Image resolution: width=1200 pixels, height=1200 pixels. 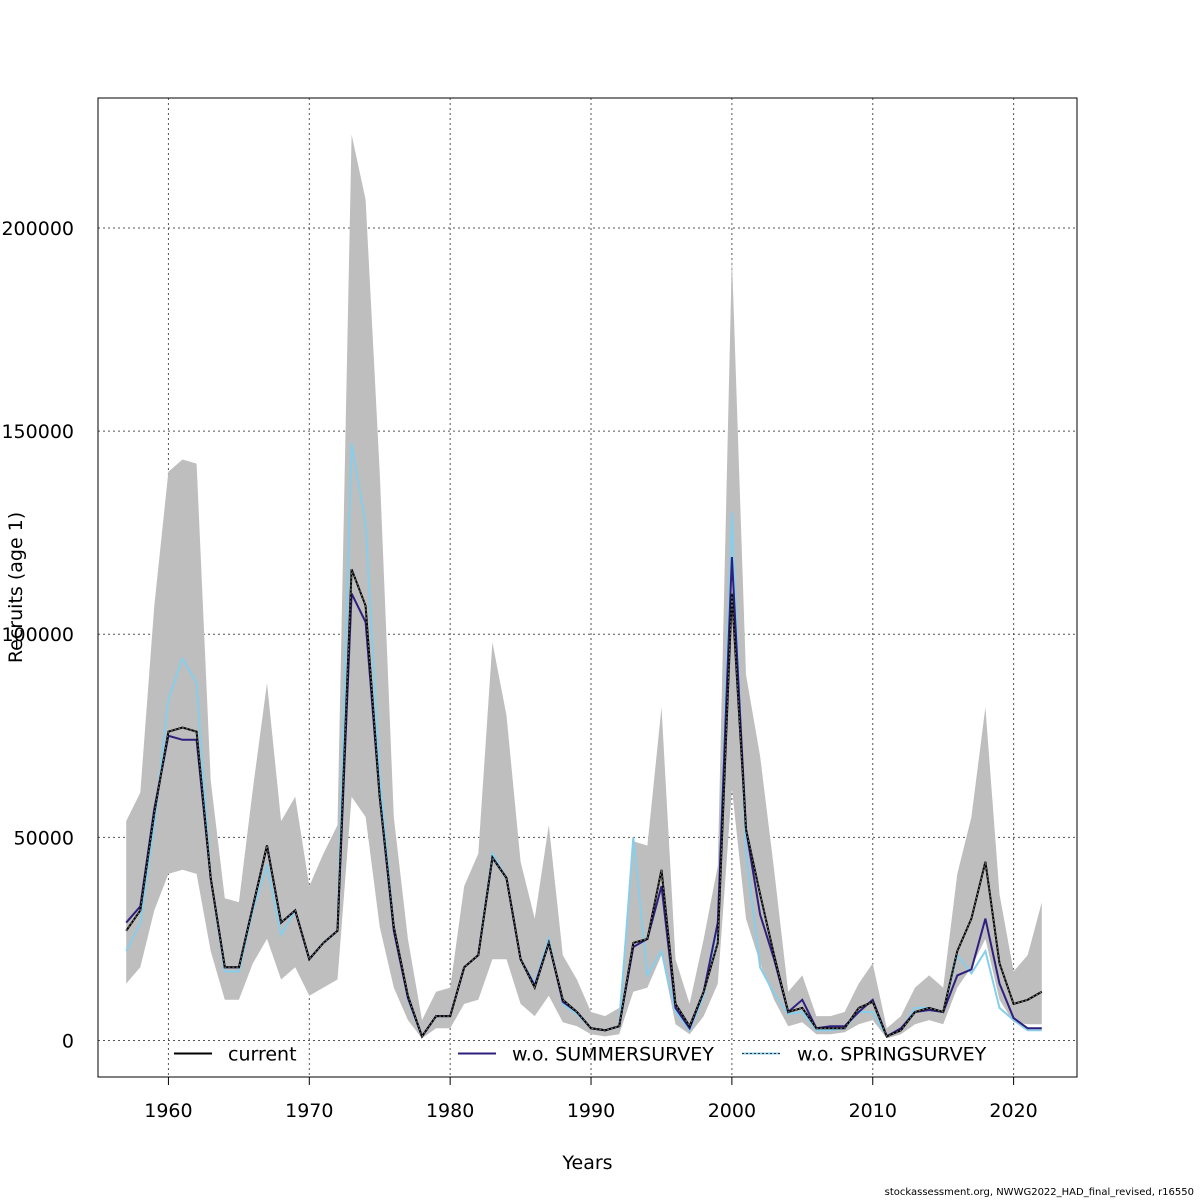 I want to click on x-tick-label: 2000, so click(x=732, y=1111).